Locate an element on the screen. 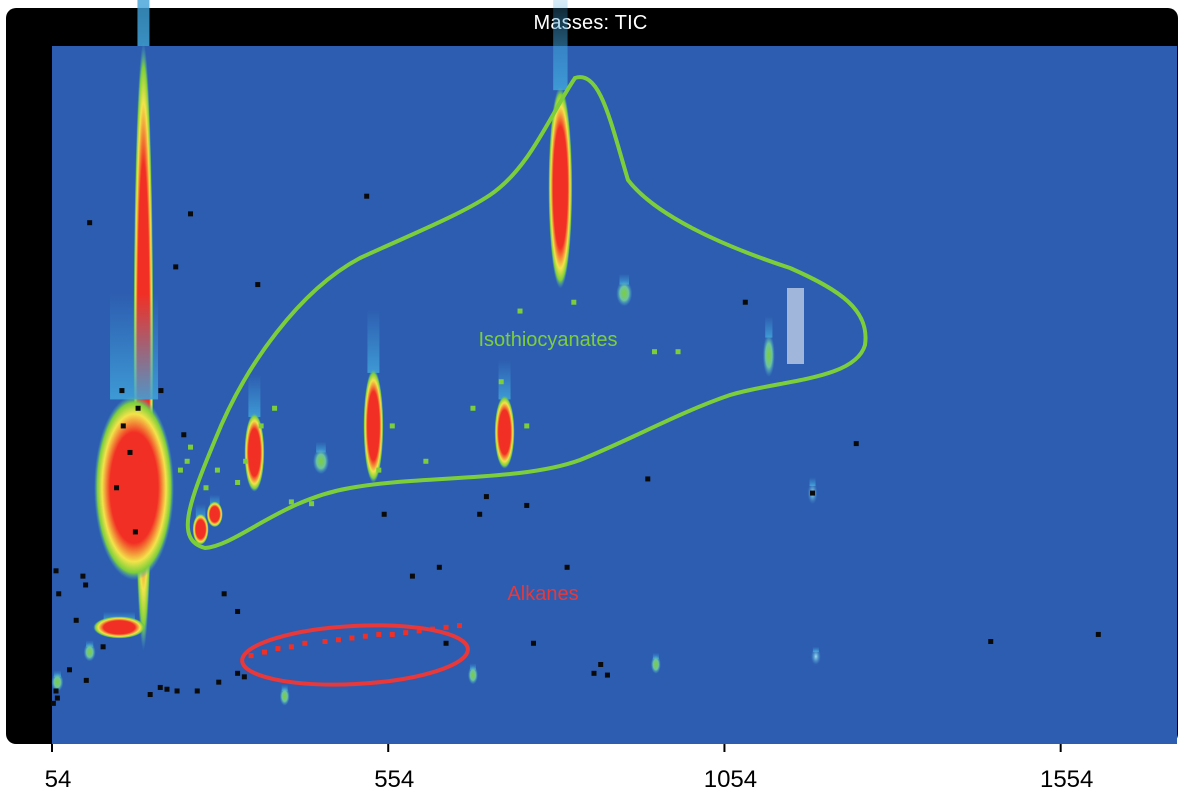 This screenshot has width=1181, height=790. x-axis: 54 554 1054 1554 is located at coordinates (569, 767).